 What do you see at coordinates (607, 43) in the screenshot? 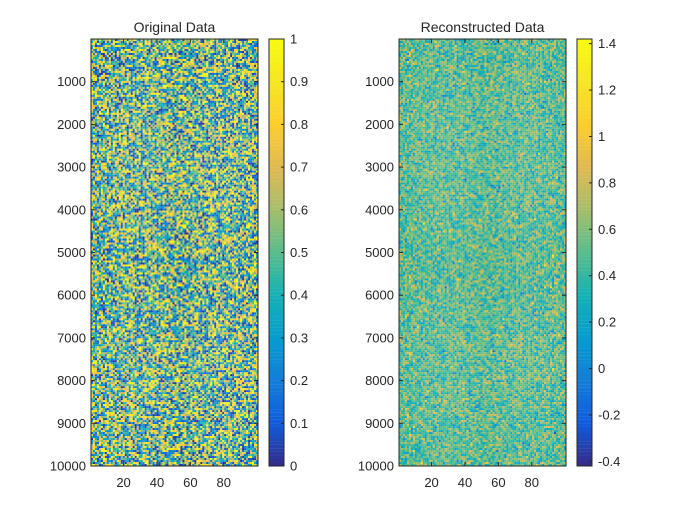
I see `colorbar-tick-label: 1.4` at bounding box center [607, 43].